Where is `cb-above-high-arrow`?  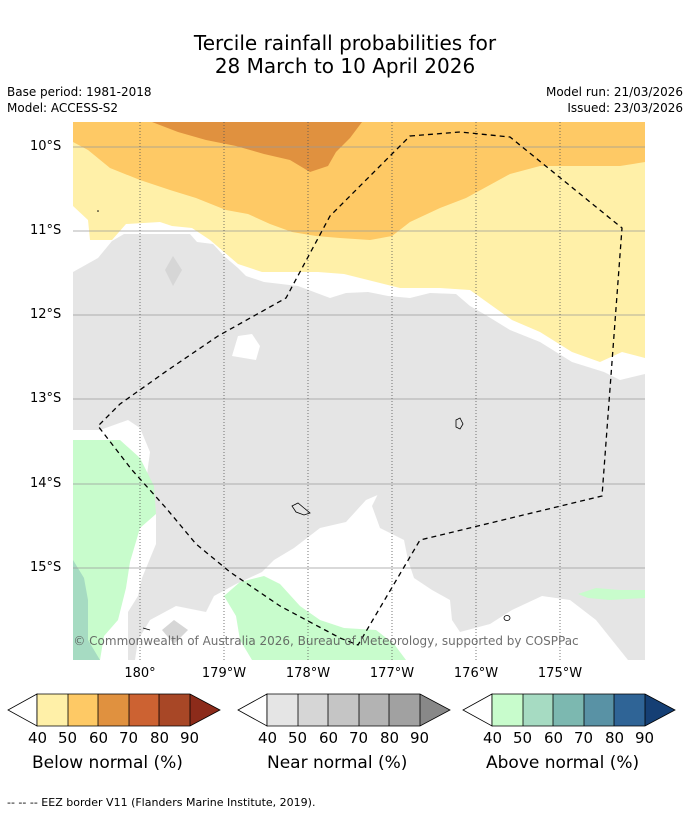 cb-above-high-arrow is located at coordinates (660, 710).